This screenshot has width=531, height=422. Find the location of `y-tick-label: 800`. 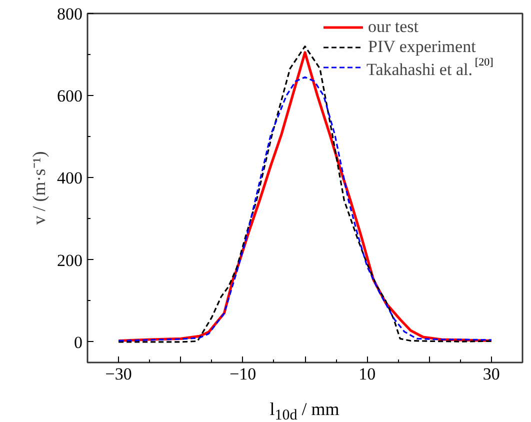

y-tick-label: 800 is located at coordinates (69, 14).